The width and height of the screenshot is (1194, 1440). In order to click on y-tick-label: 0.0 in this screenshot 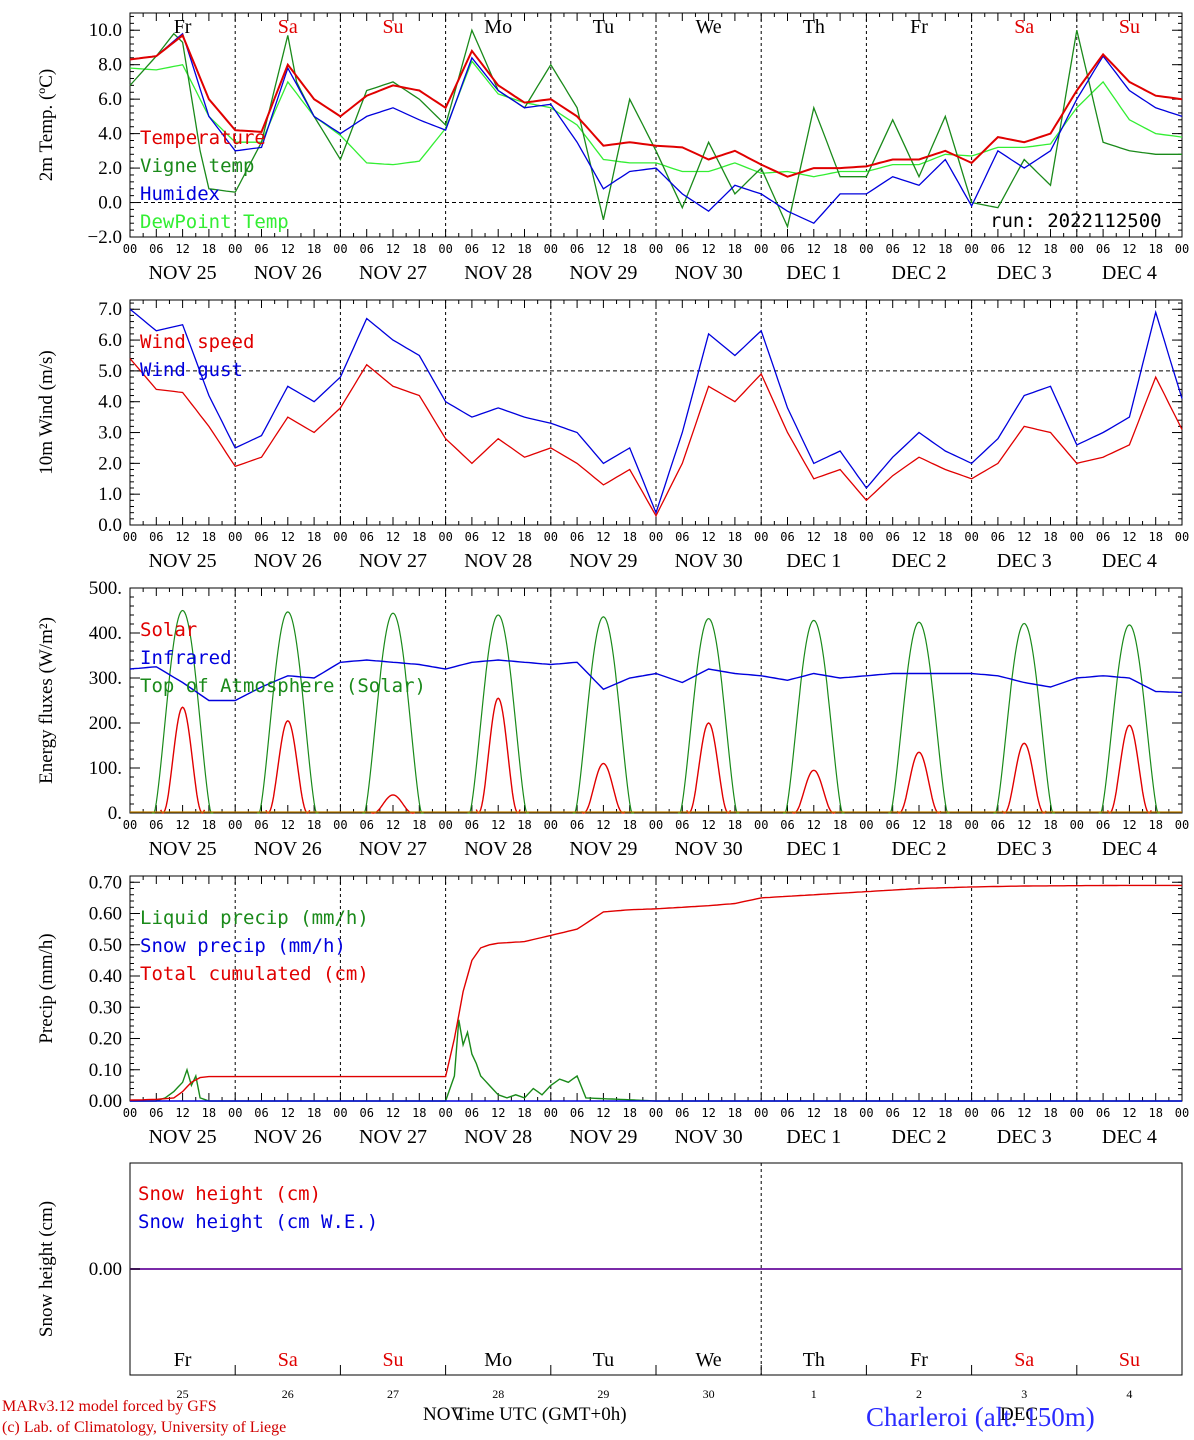, I will do `click(110, 525)`.